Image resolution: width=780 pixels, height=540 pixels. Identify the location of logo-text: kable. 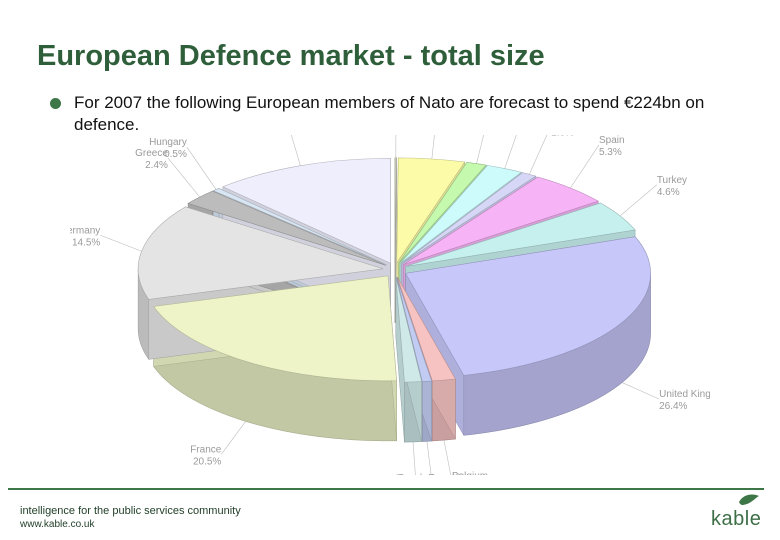
(736, 519).